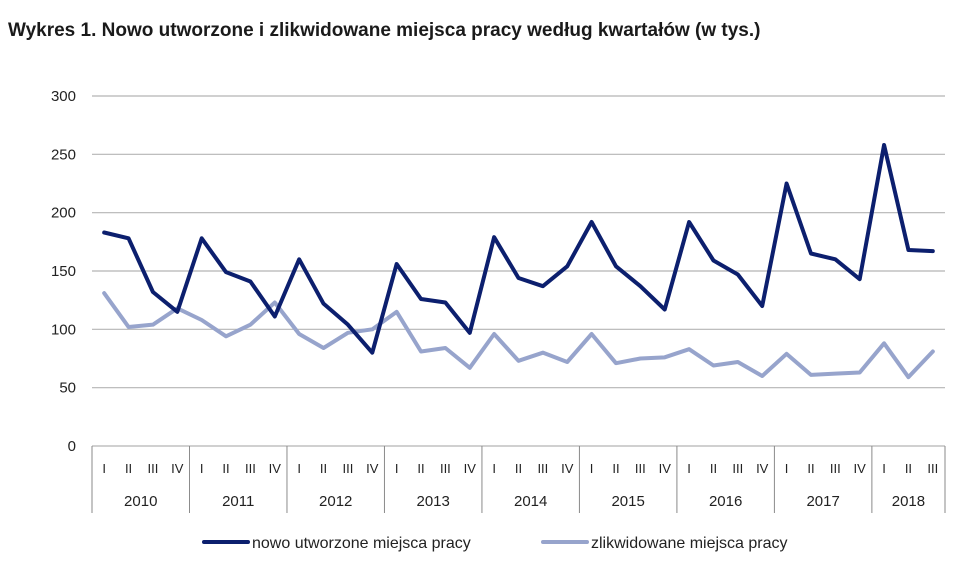 This screenshot has width=979, height=583. I want to click on x-tick-label-year: 2014, so click(530, 501).